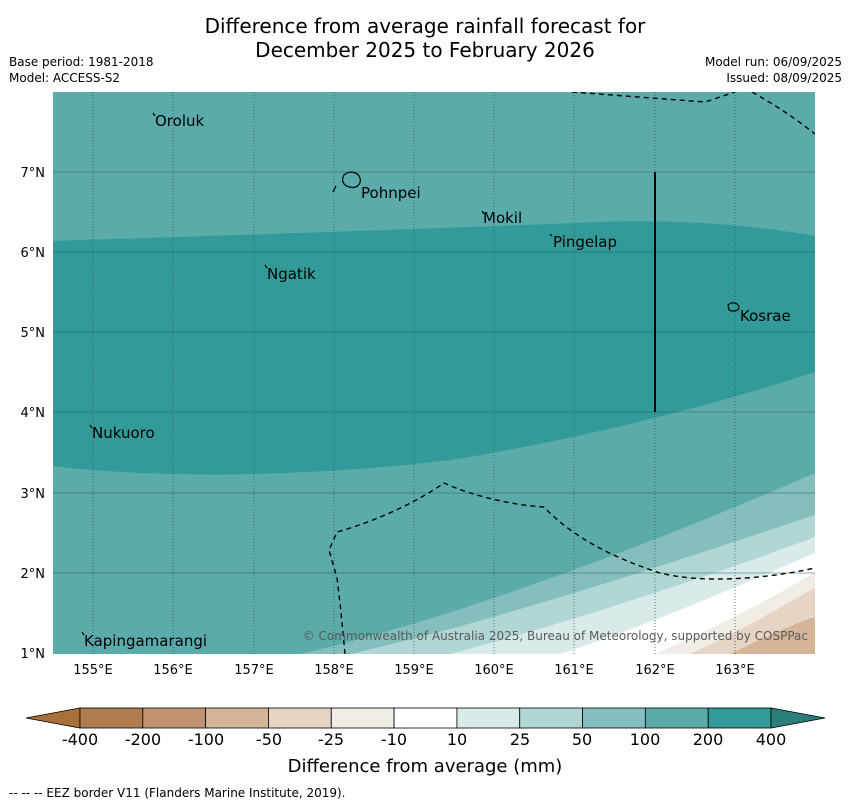  I want to click on colorbar-extend-low, so click(53, 718).